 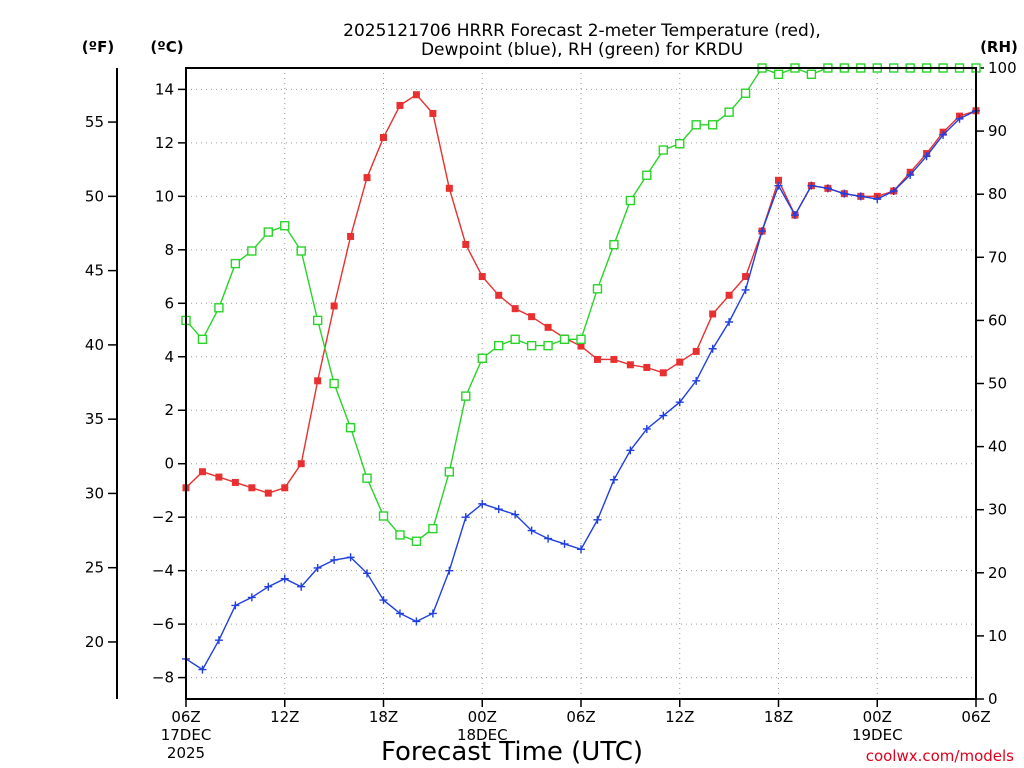 What do you see at coordinates (482, 717) in the screenshot?
I see `time-tick-label: 00Z` at bounding box center [482, 717].